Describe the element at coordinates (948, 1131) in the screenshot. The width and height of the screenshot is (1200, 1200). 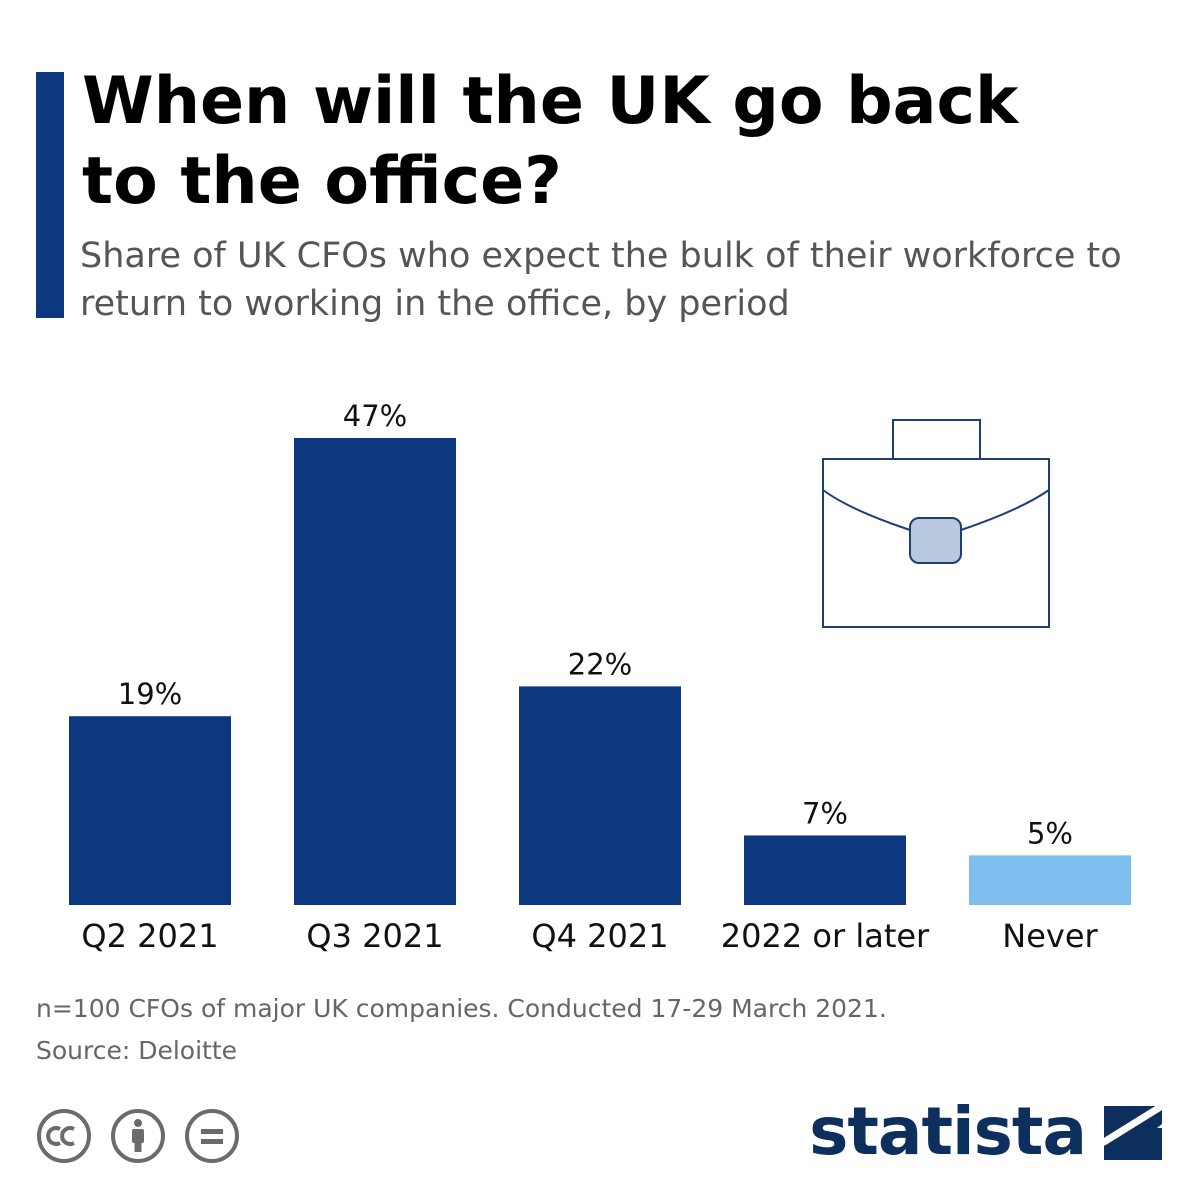
I see `statista-logo-text: statista` at that location.